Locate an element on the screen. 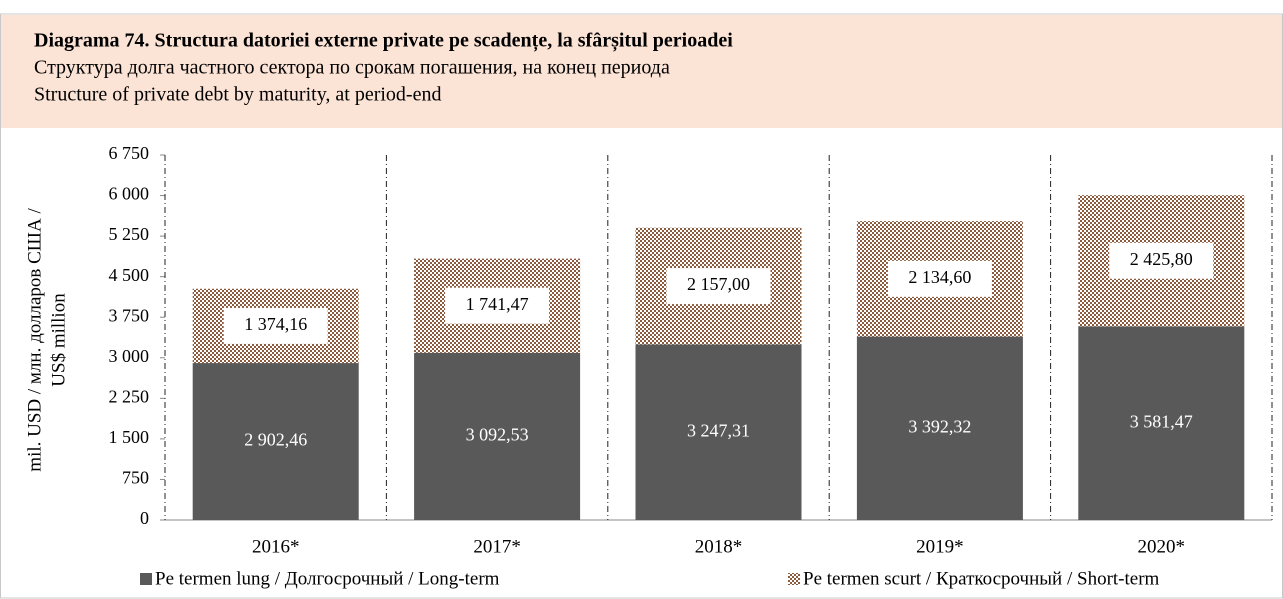  y-tick-label: 5 250 is located at coordinates (129, 234).